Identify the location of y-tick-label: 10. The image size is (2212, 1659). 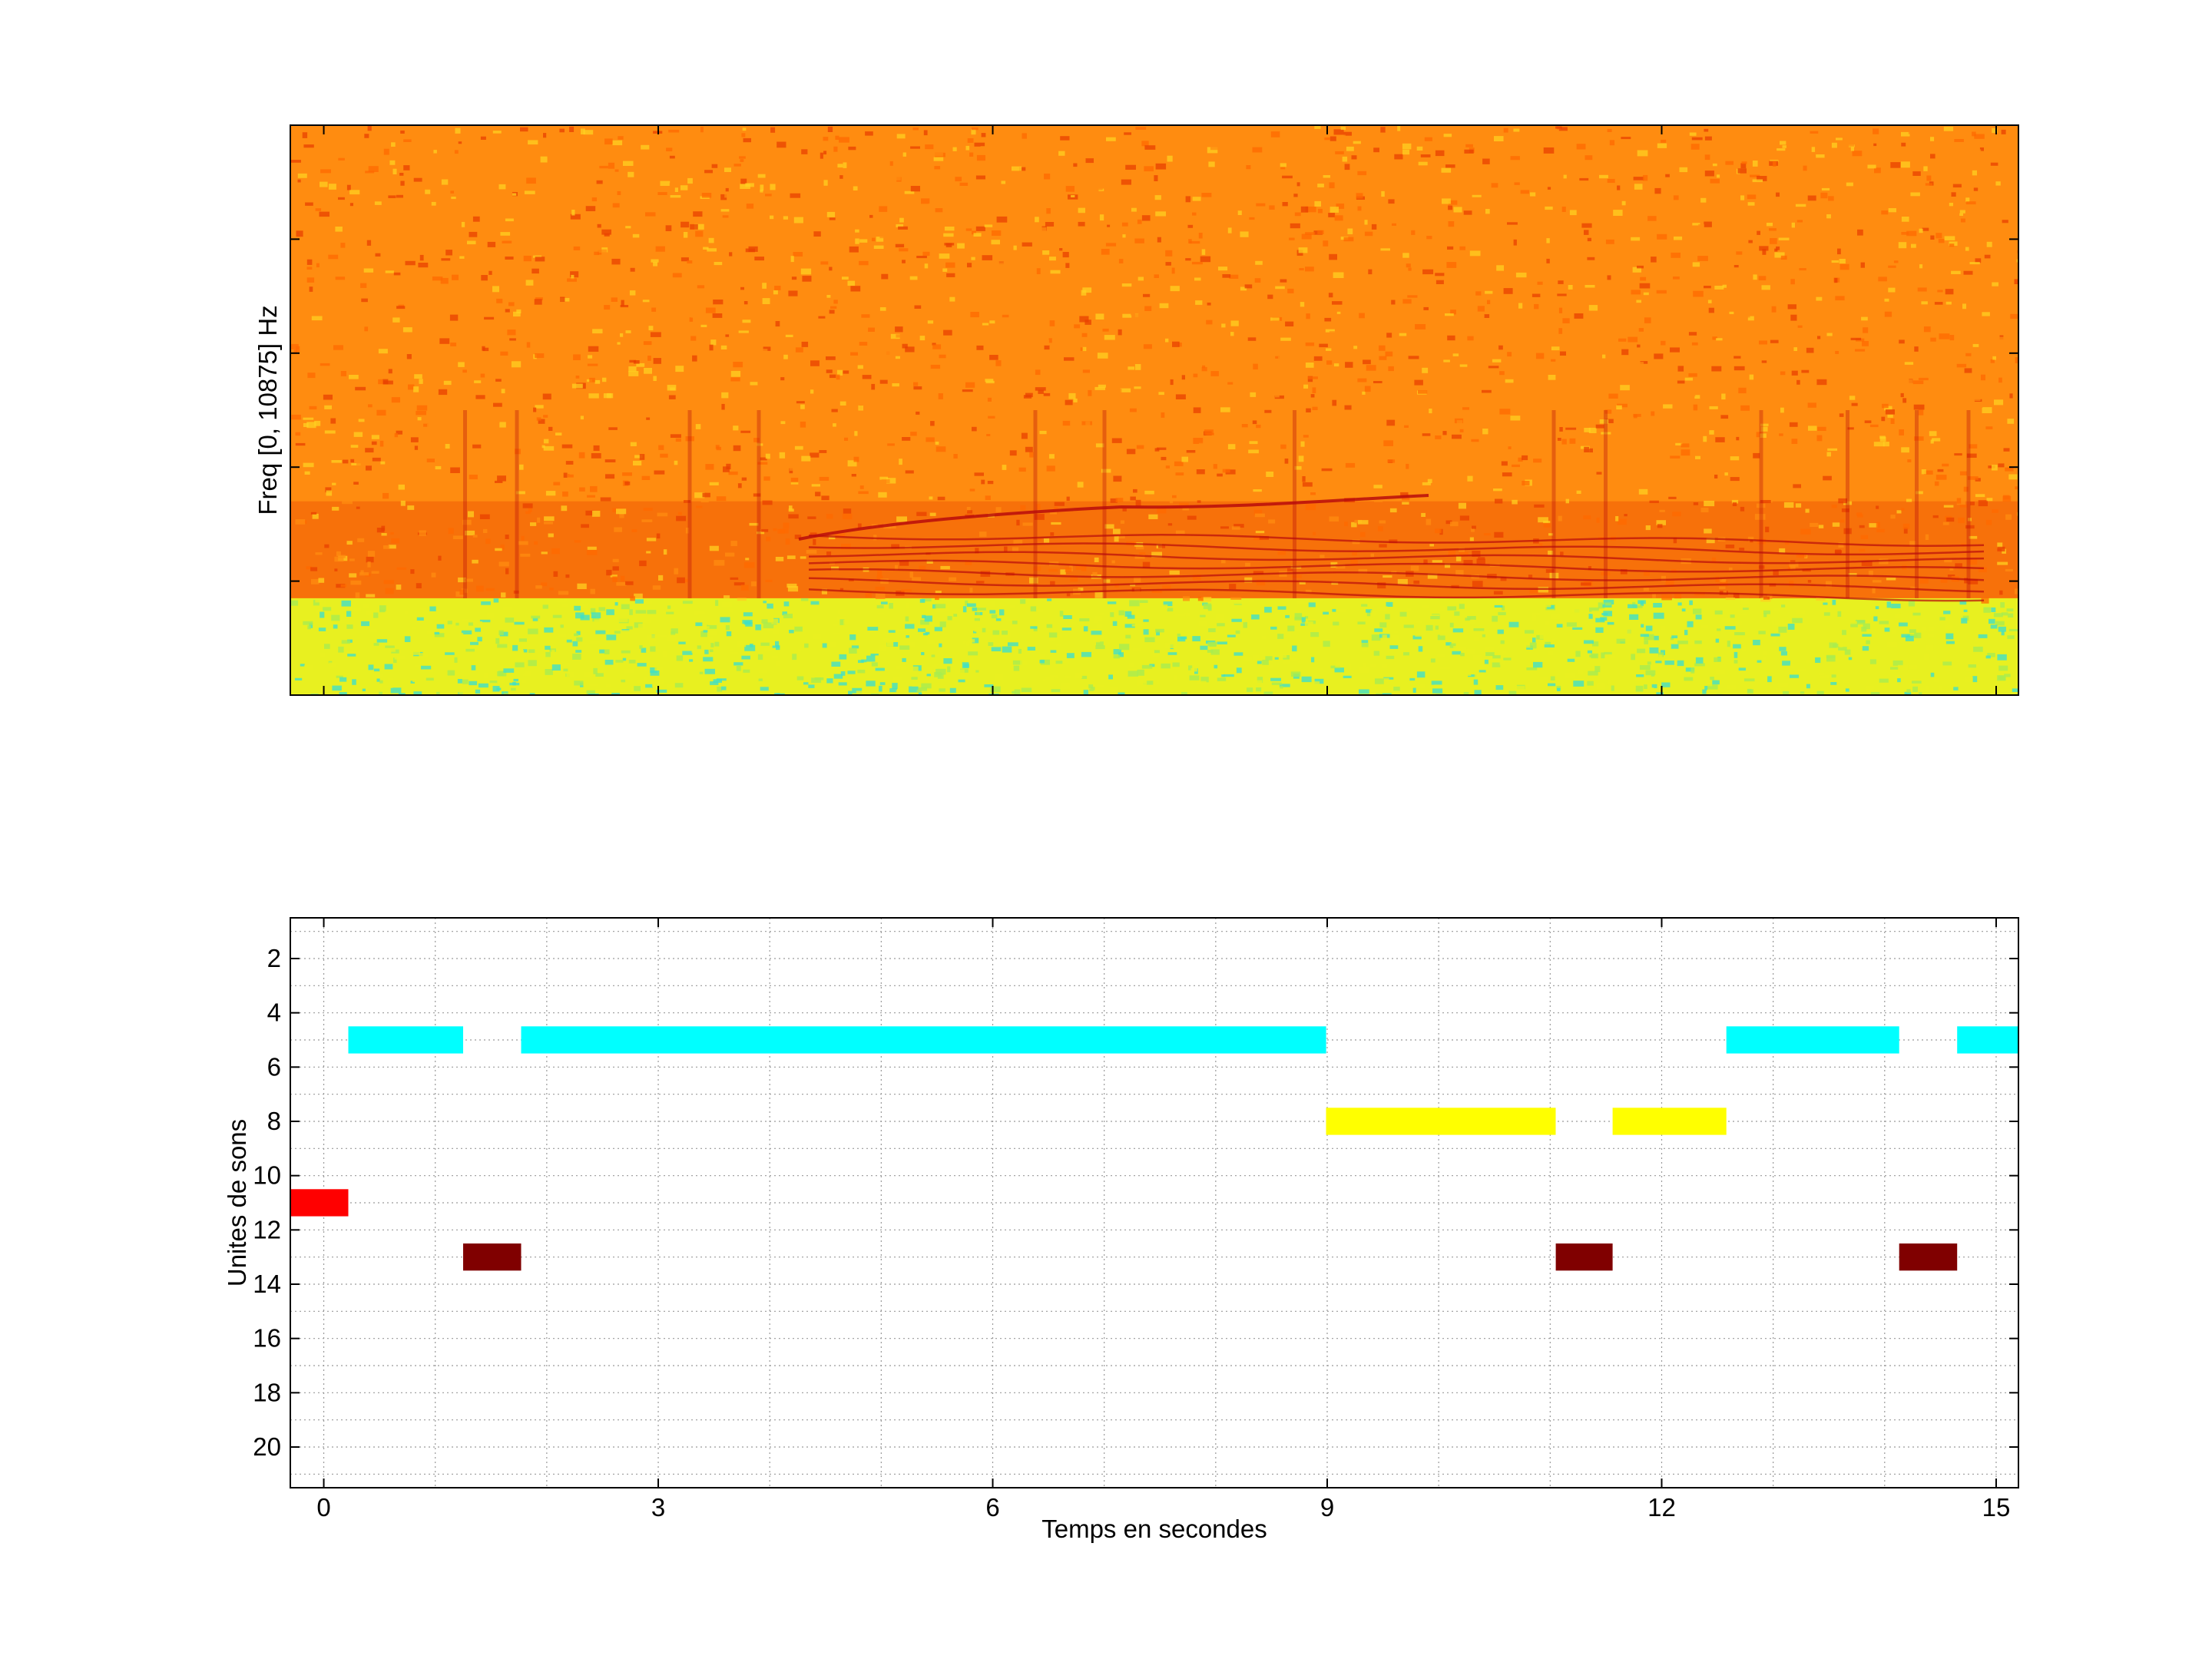
(267, 1175).